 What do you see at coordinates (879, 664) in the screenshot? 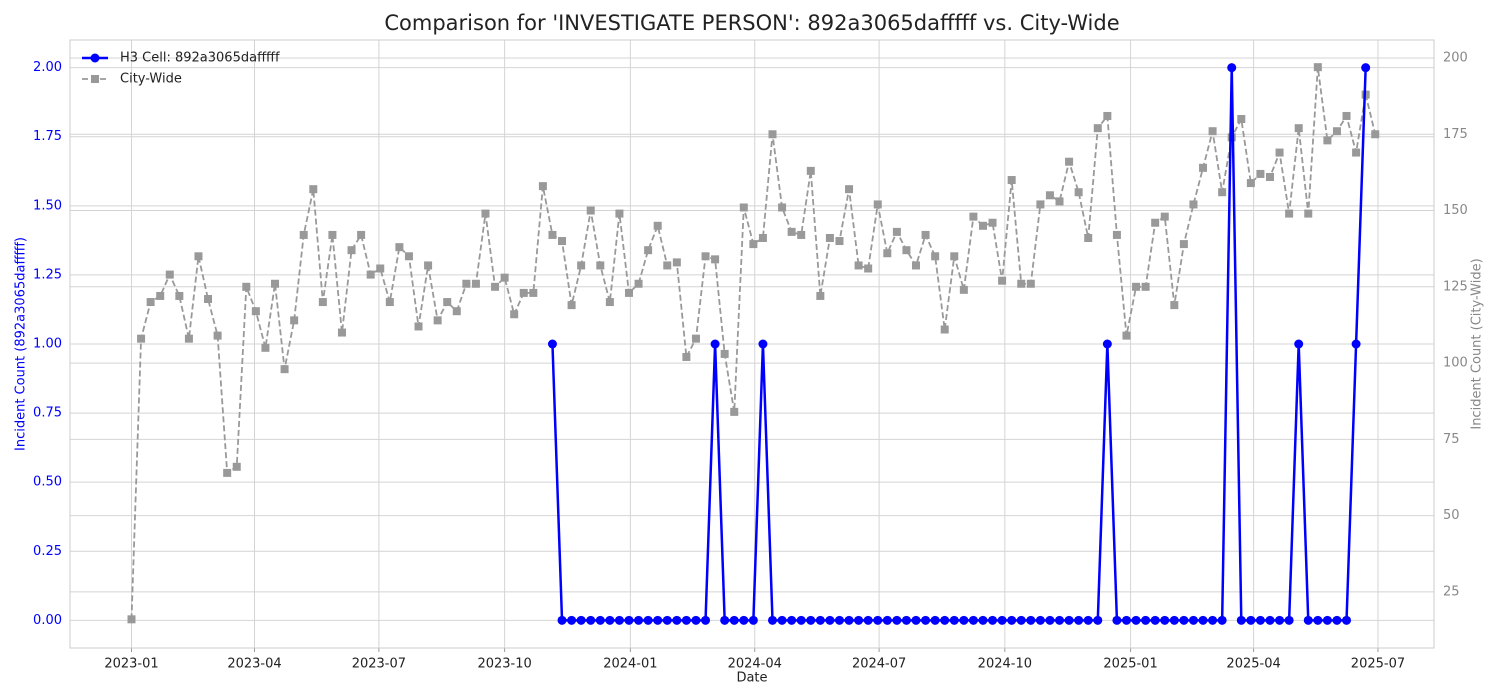
I see `x-tick-label: 2024-07` at bounding box center [879, 664].